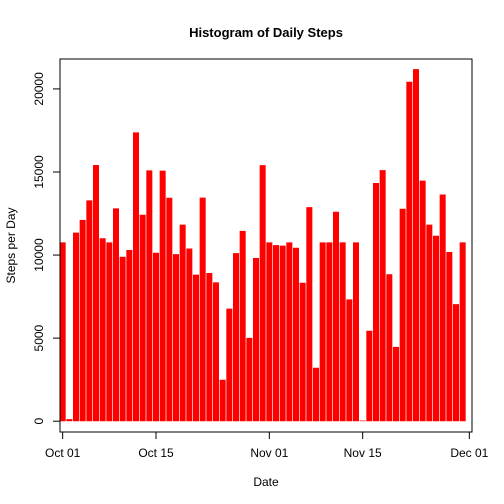 Image resolution: width=504 pixels, height=504 pixels. What do you see at coordinates (156, 453) in the screenshot?
I see `x-tick-label: Oct 15` at bounding box center [156, 453].